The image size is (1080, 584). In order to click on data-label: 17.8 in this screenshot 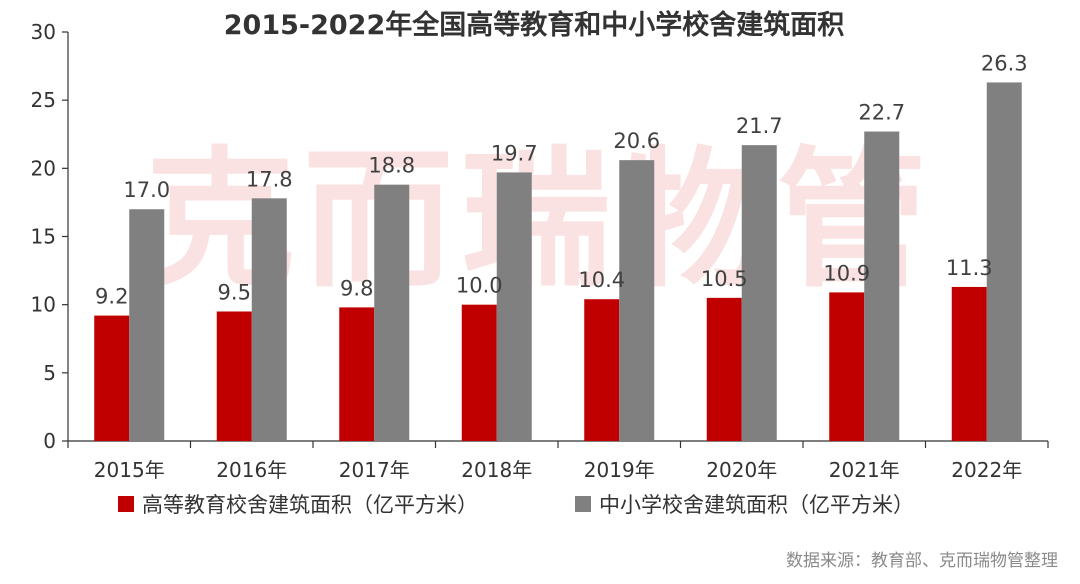, I will do `click(269, 179)`.